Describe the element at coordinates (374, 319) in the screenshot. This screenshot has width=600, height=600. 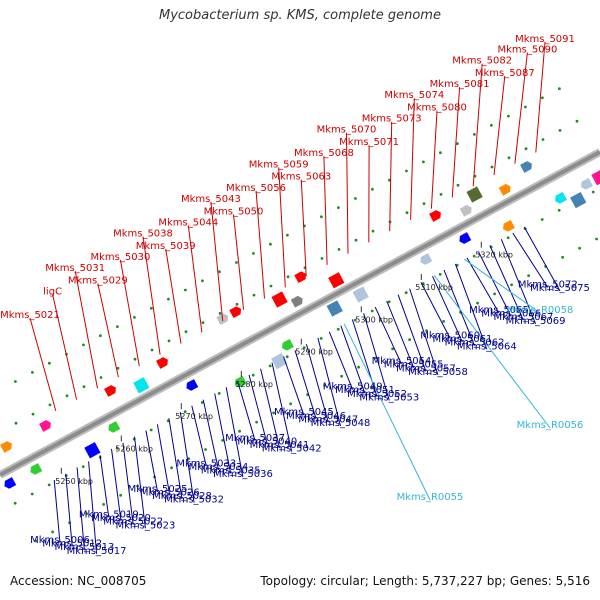
I see `scale-tick-label: 5300 kbp` at that location.